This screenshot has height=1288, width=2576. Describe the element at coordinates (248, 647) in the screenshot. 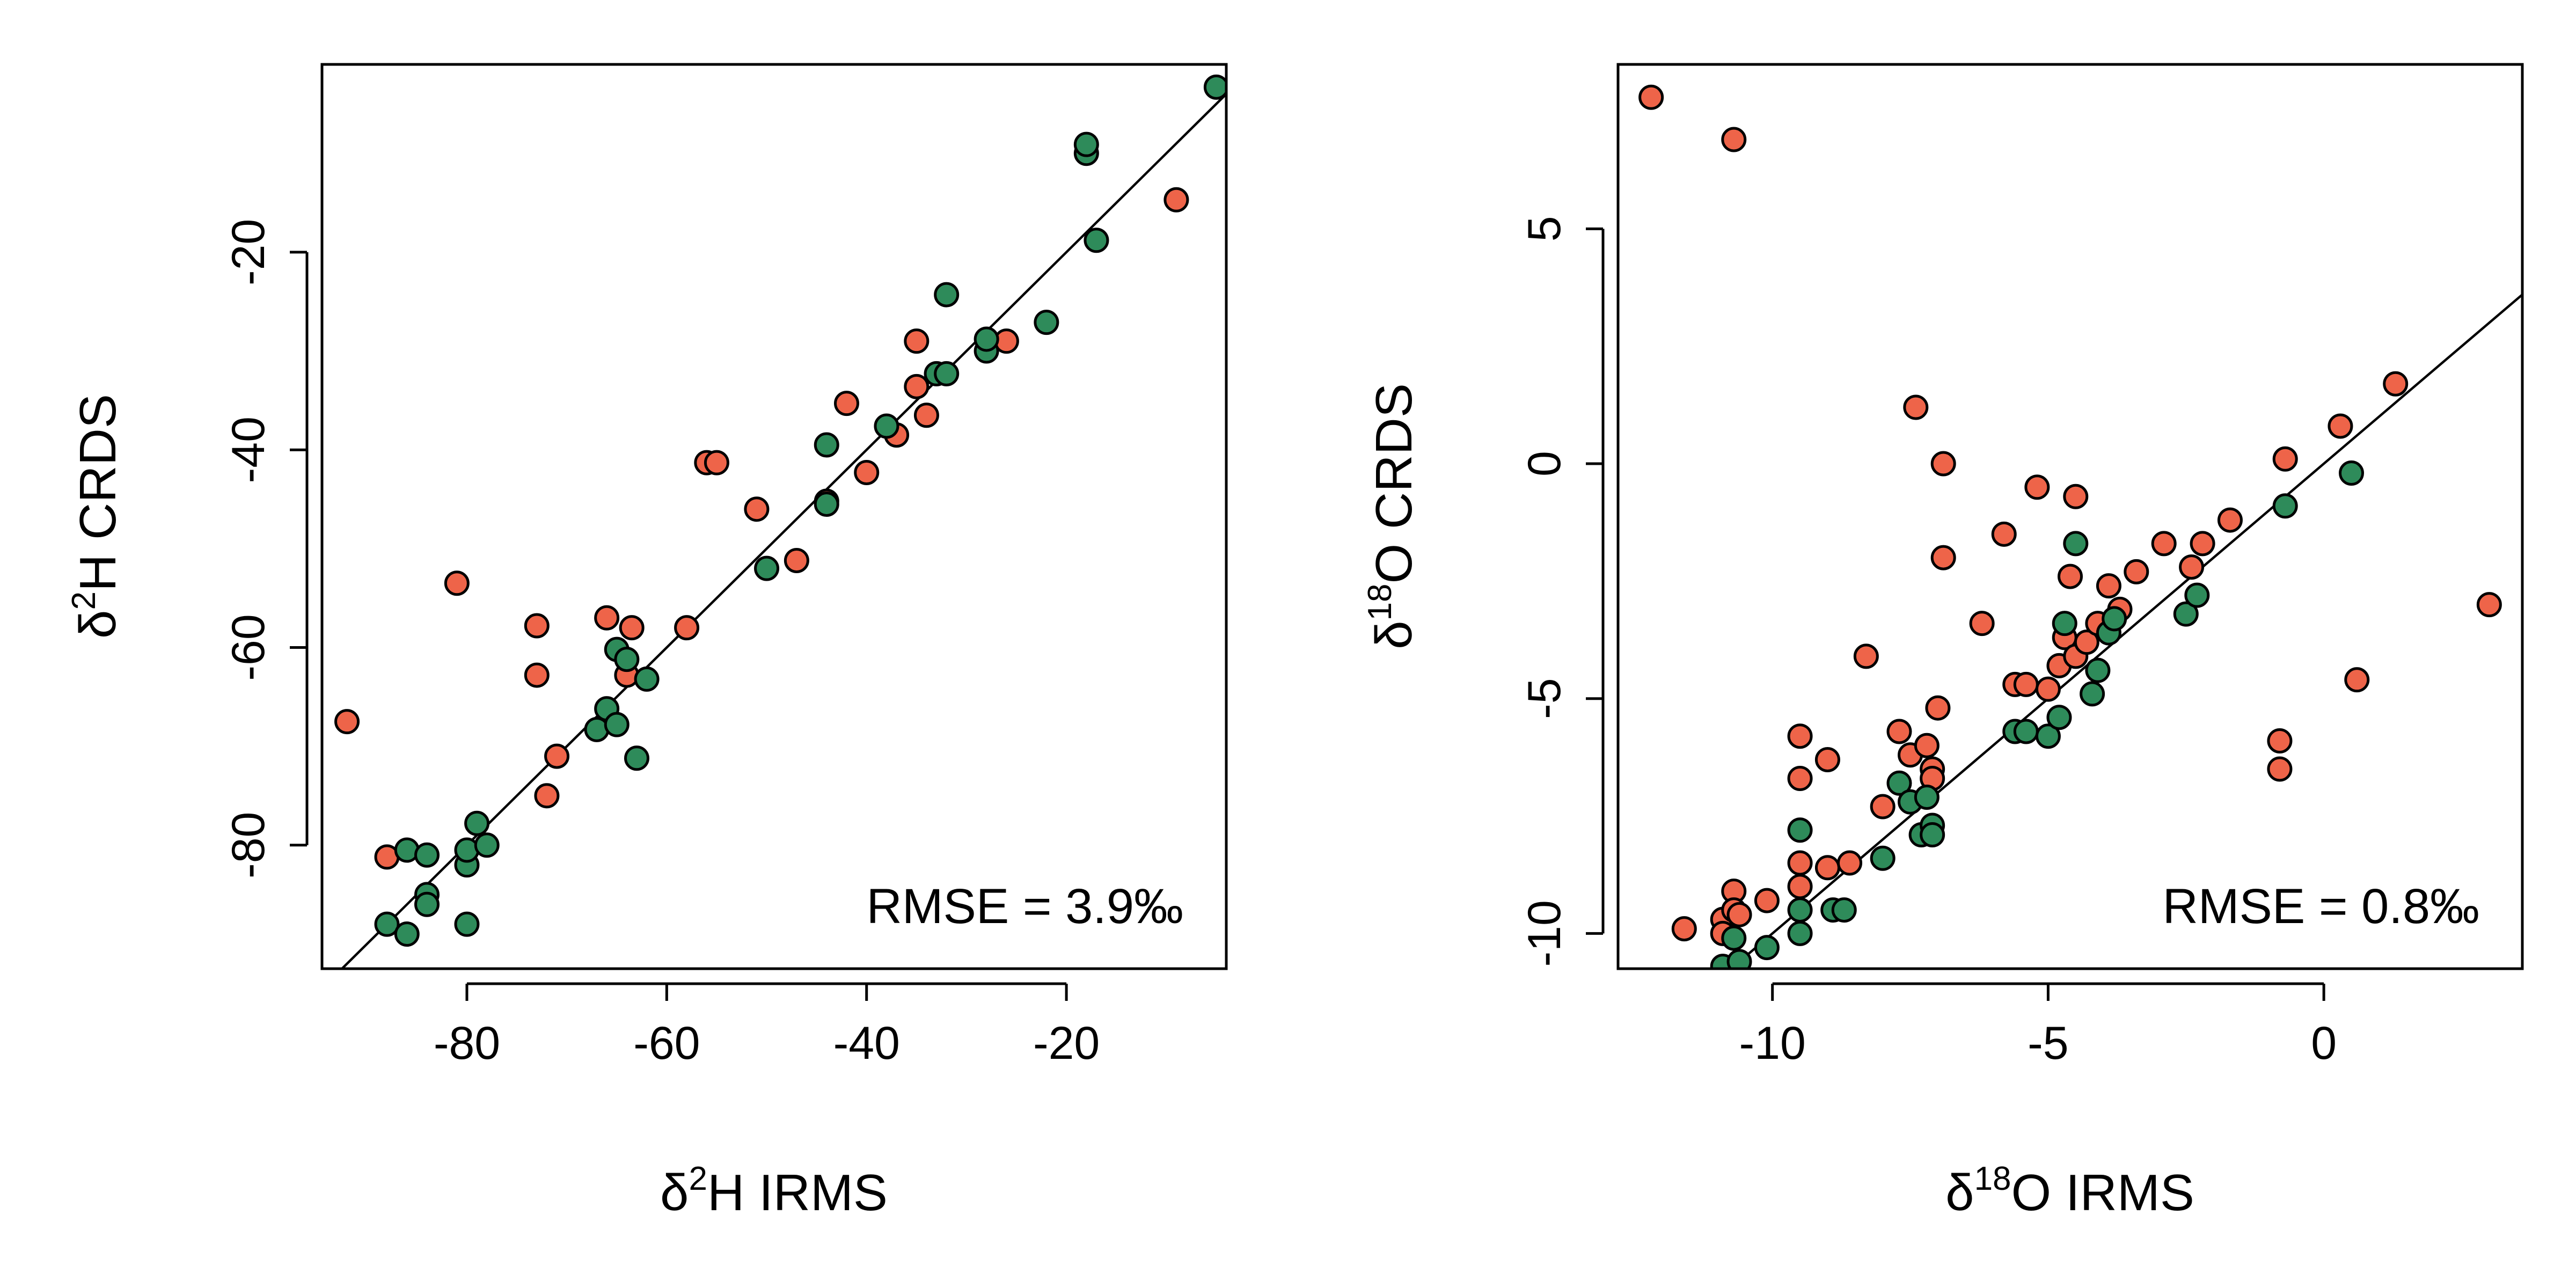

I see `y-tick-label: -60` at that location.